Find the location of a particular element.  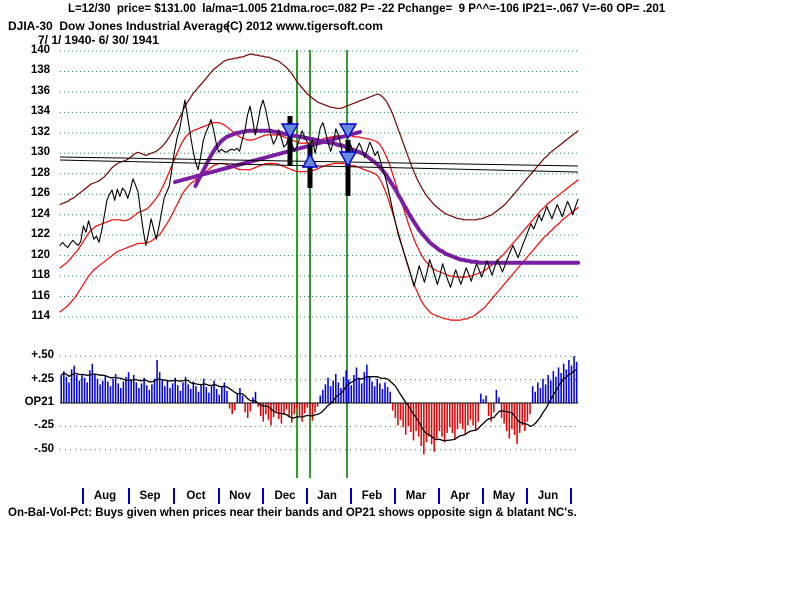

indicator-axis-tick--p25: -.25 is located at coordinates (44, 425).